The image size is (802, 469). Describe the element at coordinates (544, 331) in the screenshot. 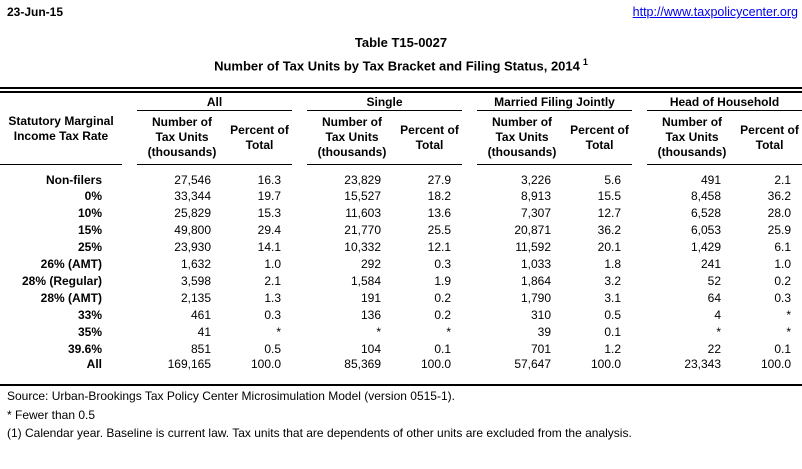

I see `tax-units-value: 39` at that location.